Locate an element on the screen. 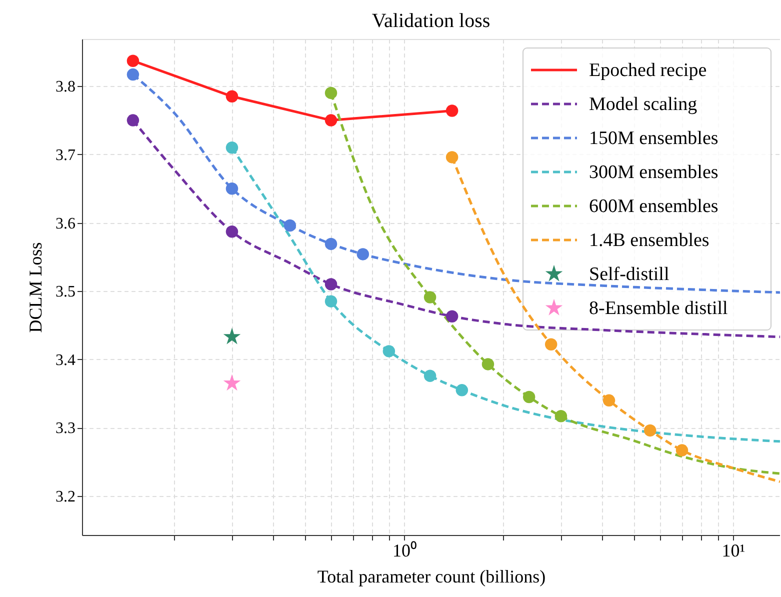  legend-label: Model scaling is located at coordinates (643, 104).